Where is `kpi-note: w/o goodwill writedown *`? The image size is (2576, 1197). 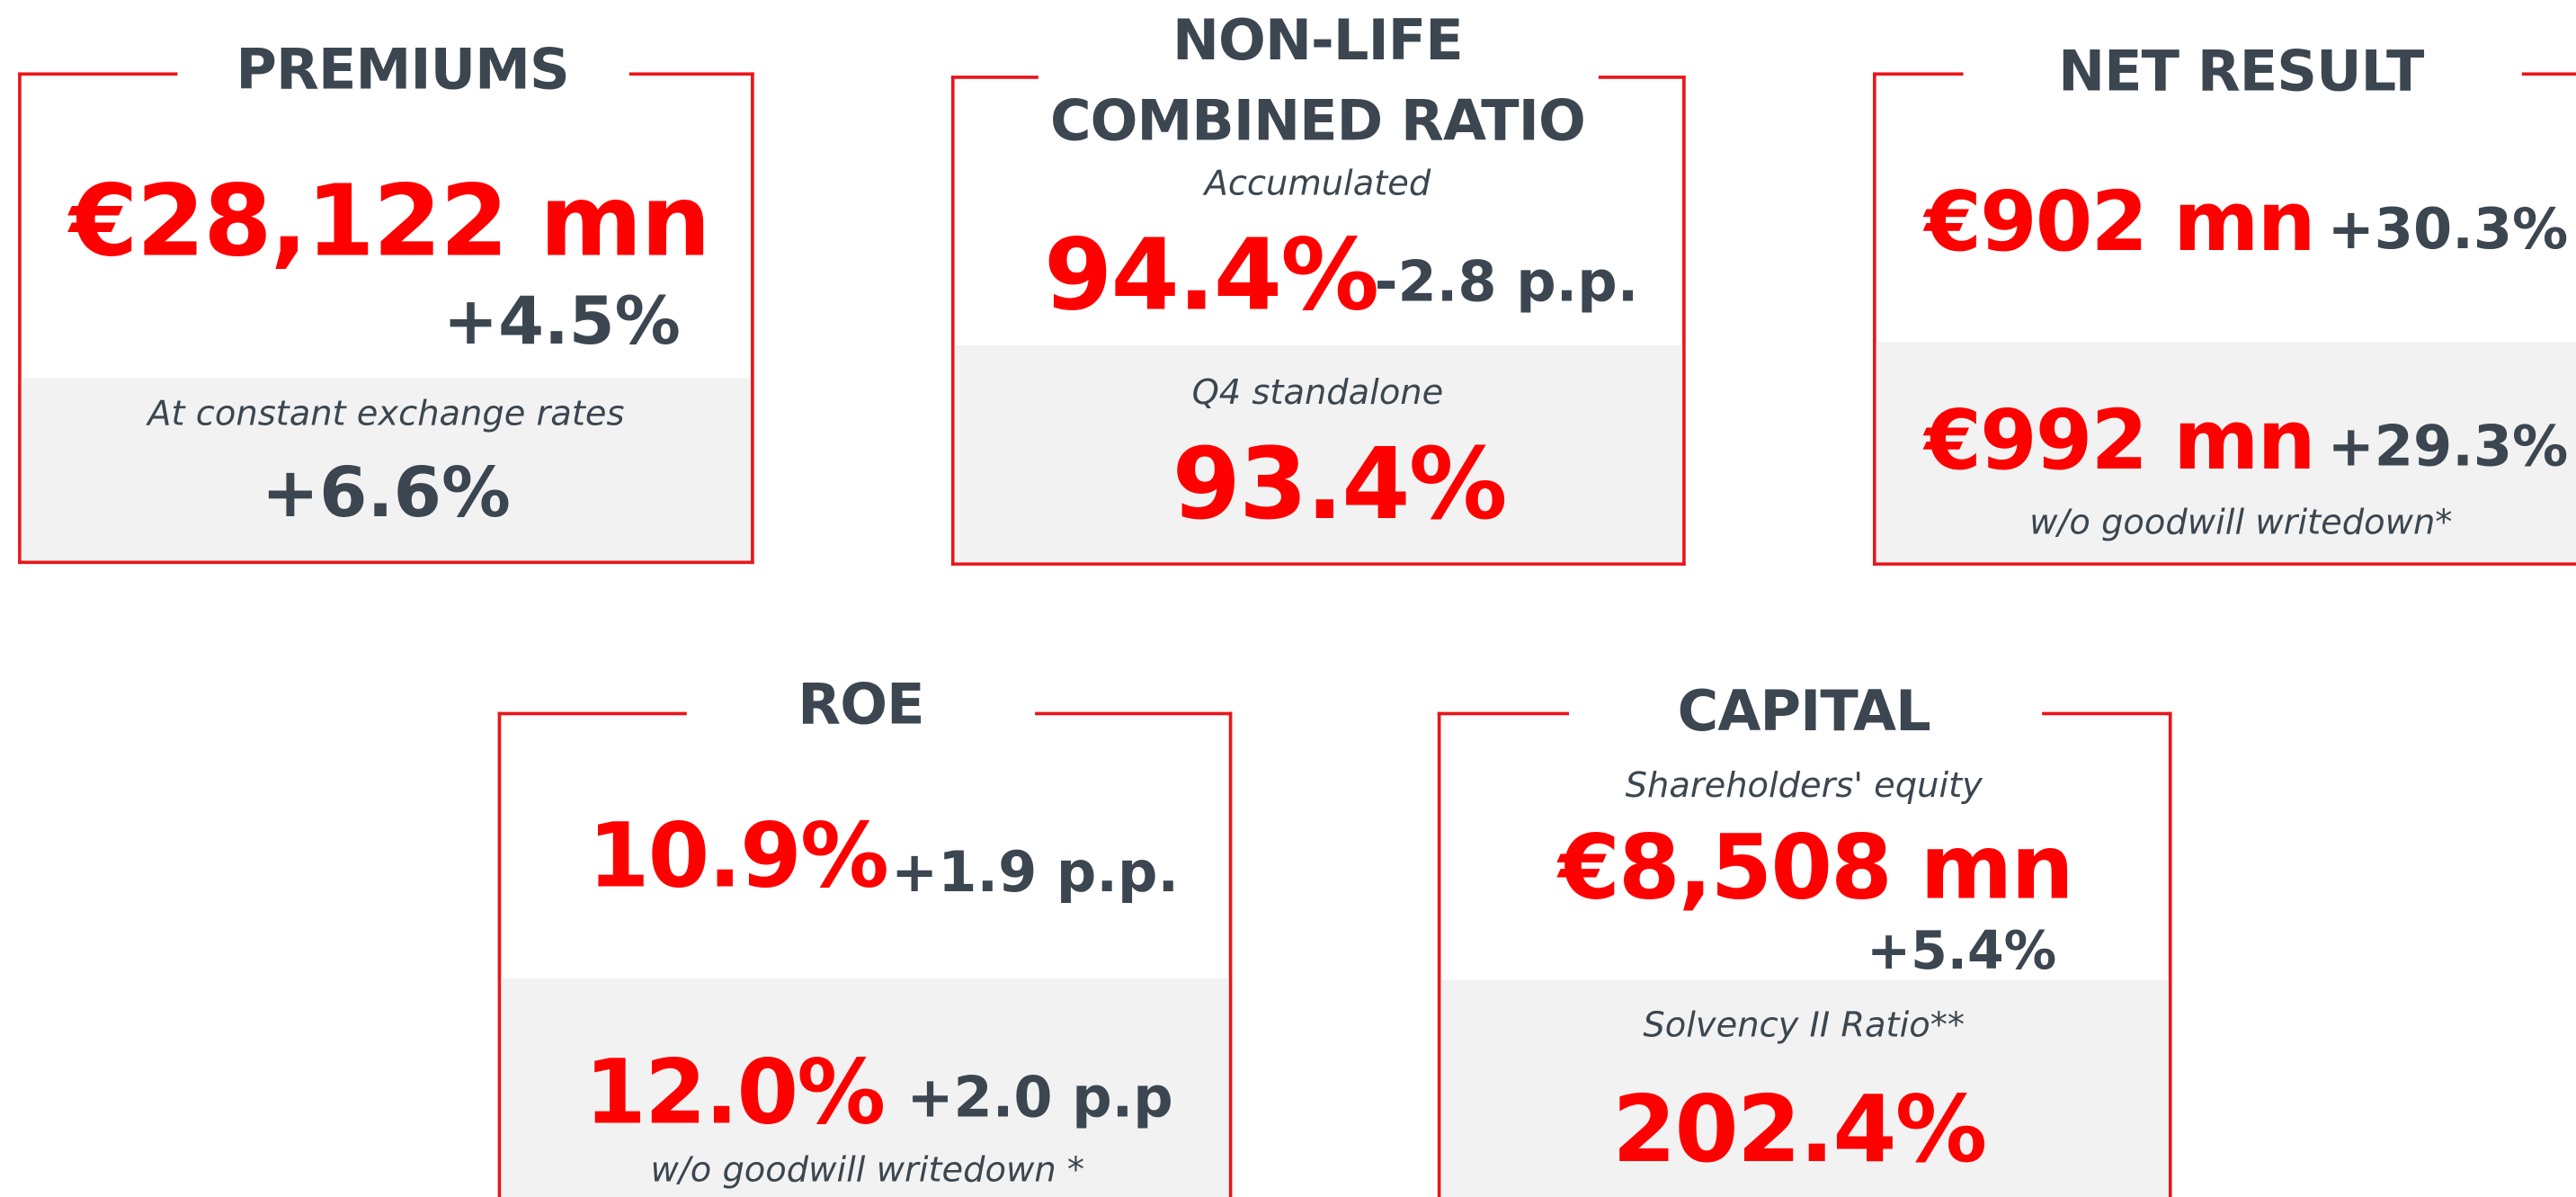 kpi-note: w/o goodwill writedown * is located at coordinates (868, 1170).